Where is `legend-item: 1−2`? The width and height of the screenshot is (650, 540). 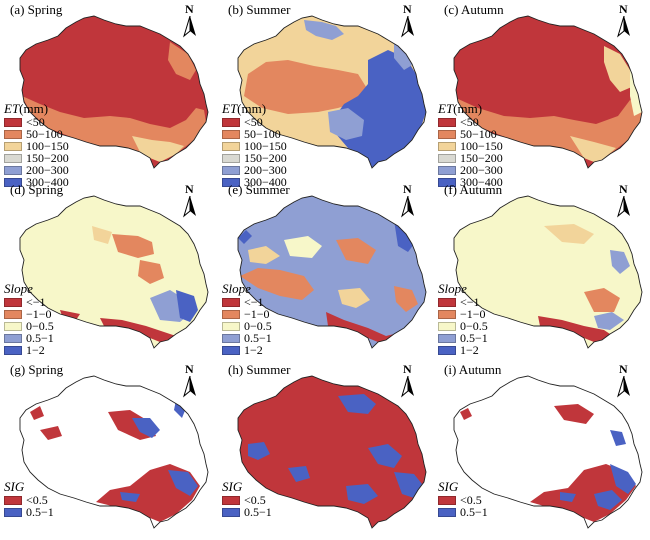
legend-item: 1−2 is located at coordinates (463, 349).